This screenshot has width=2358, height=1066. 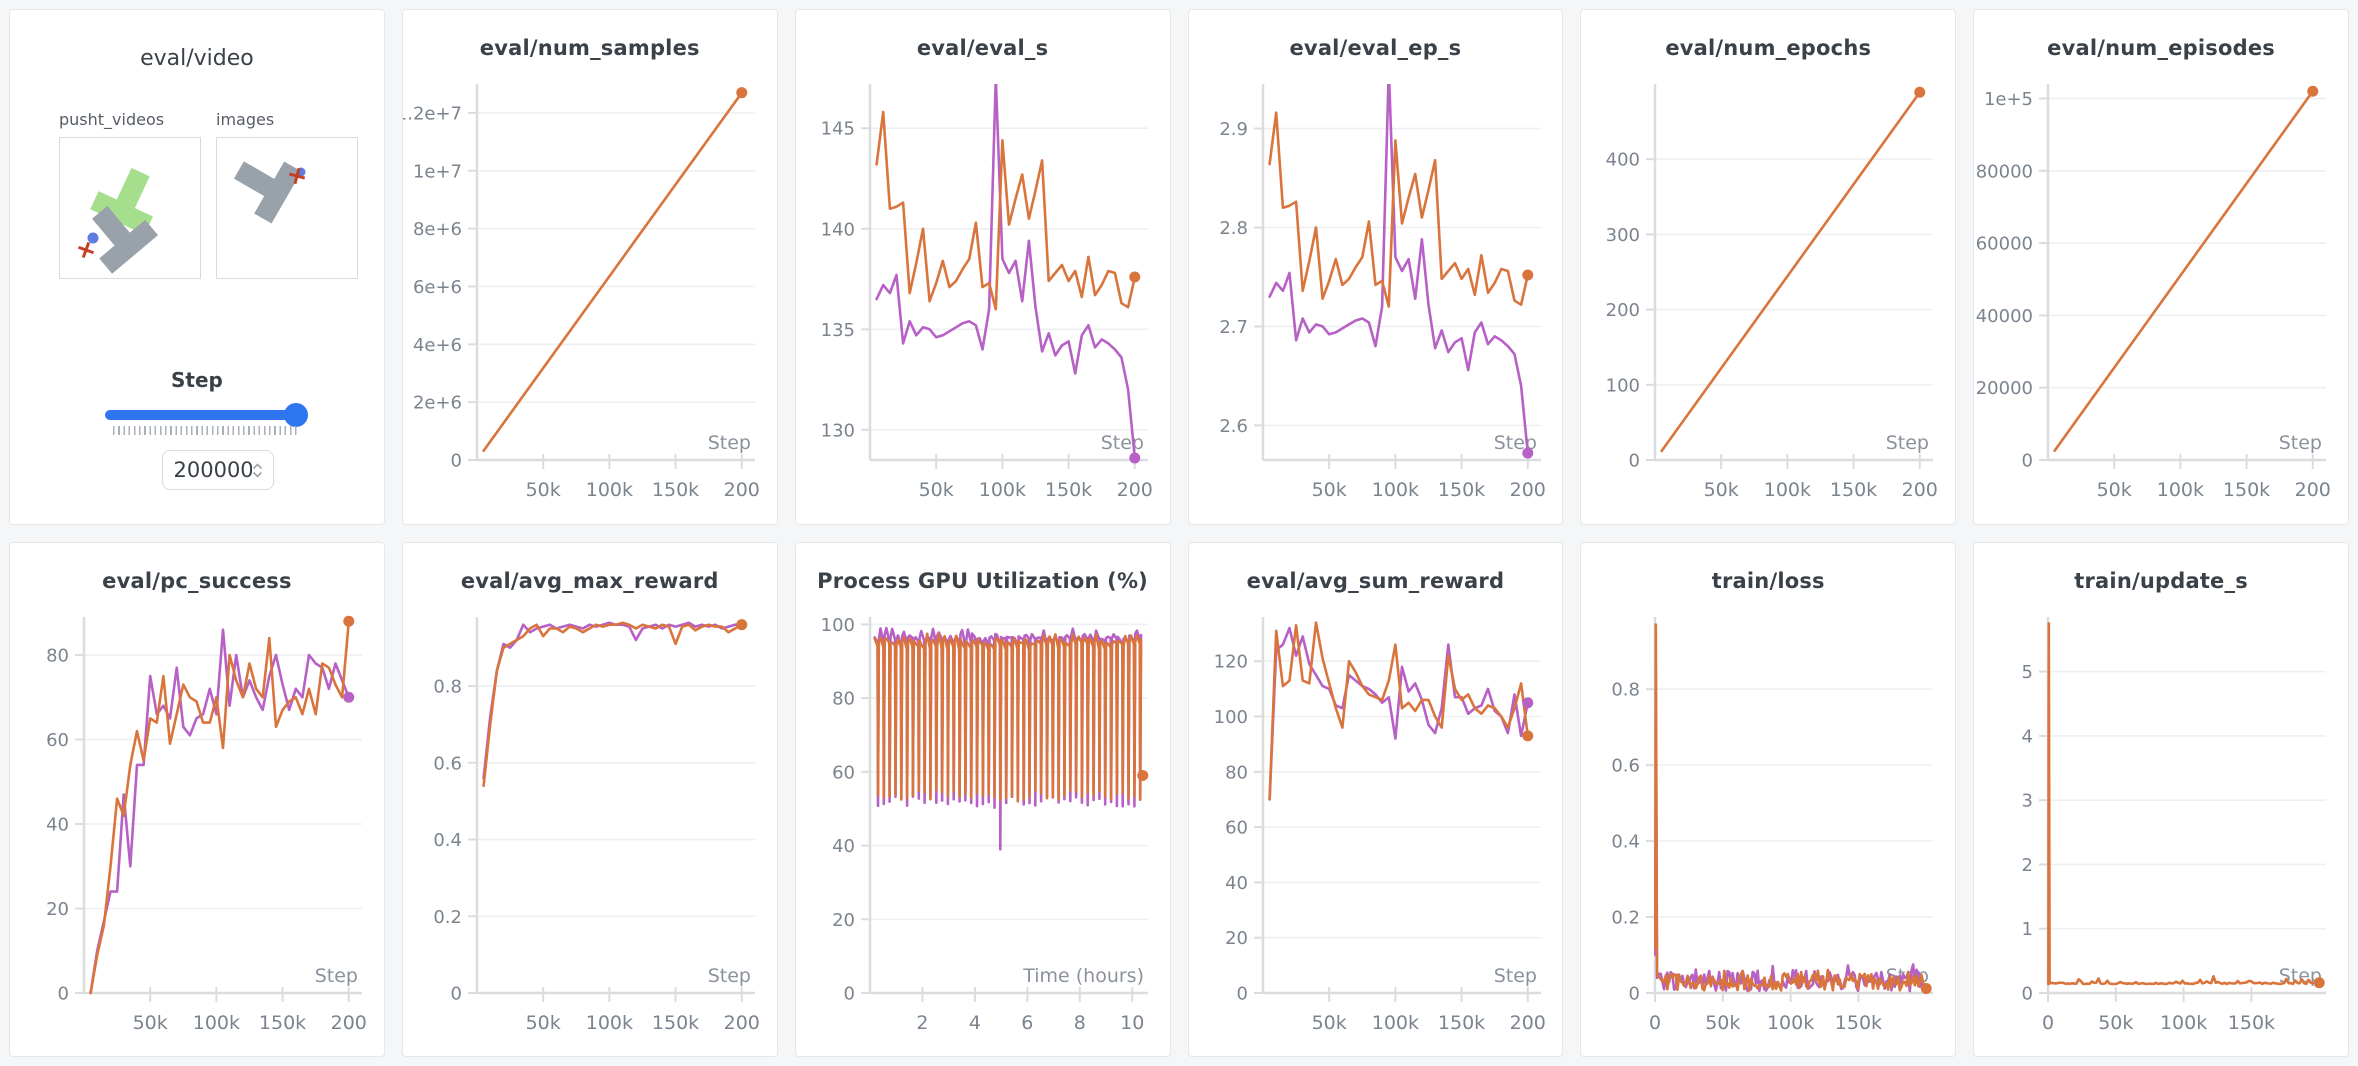 What do you see at coordinates (206, 415) in the screenshot?
I see `step-slider-track` at bounding box center [206, 415].